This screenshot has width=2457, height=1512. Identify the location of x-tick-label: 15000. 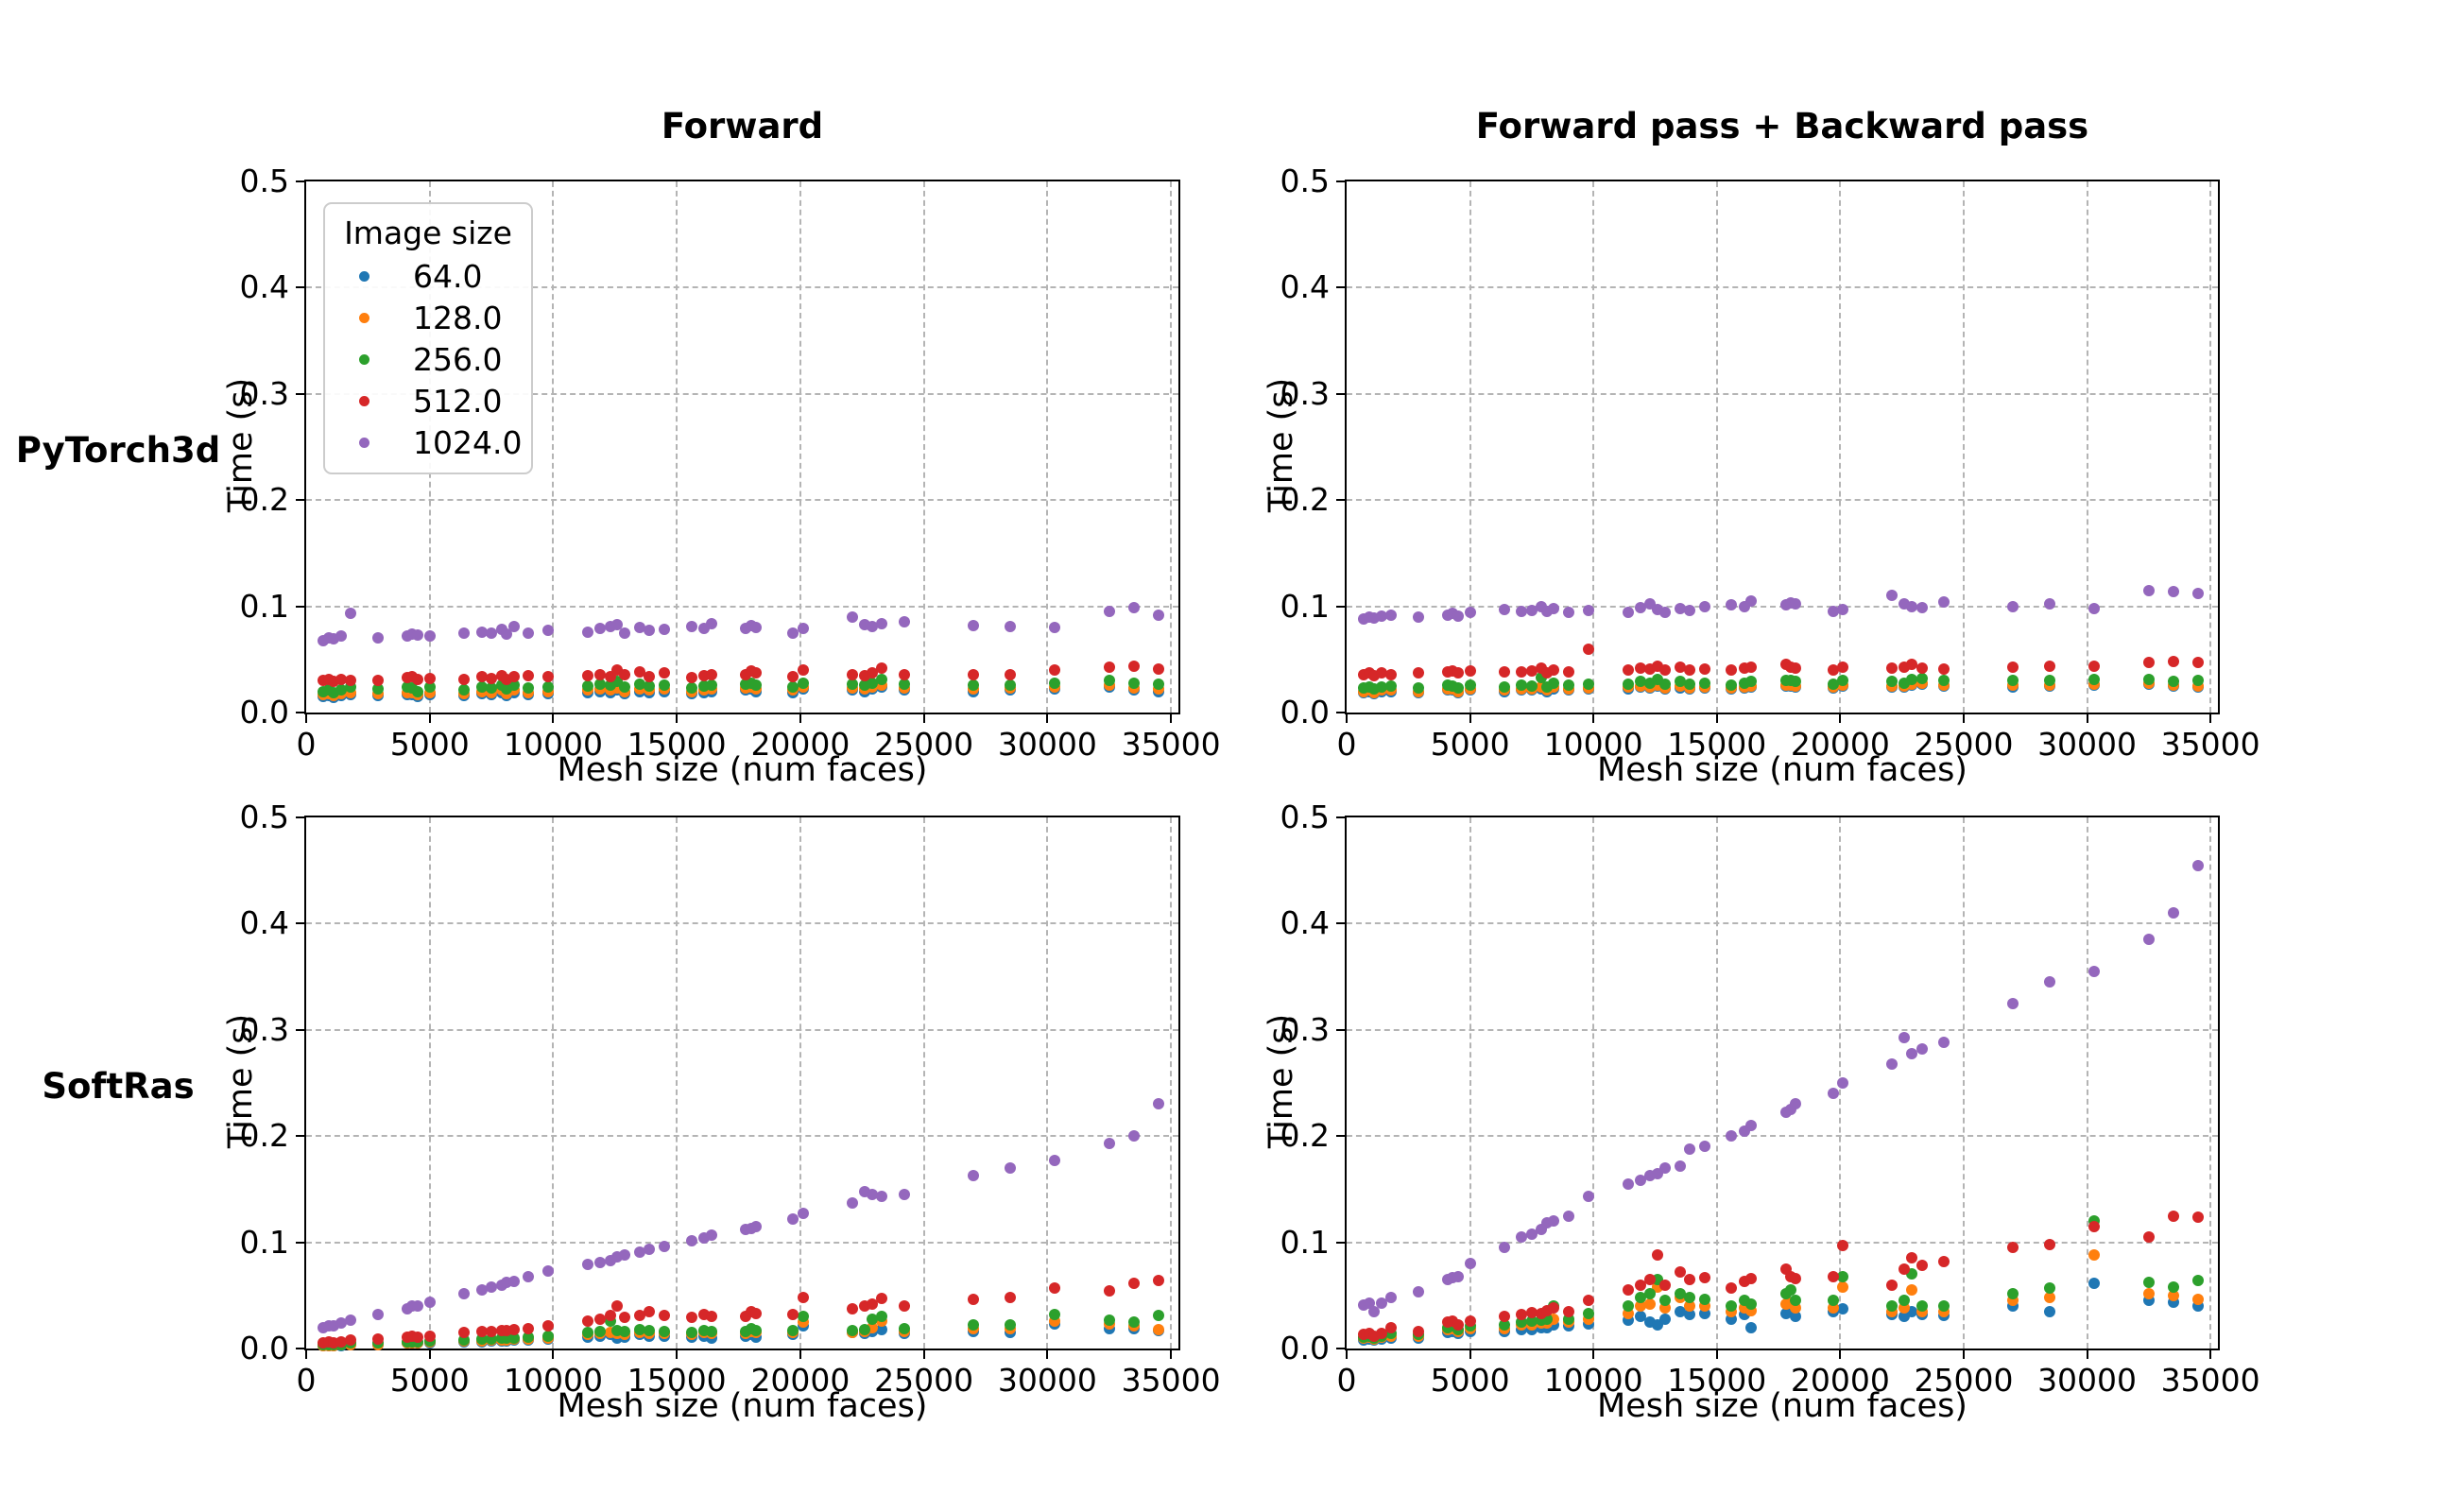
(1717, 1380).